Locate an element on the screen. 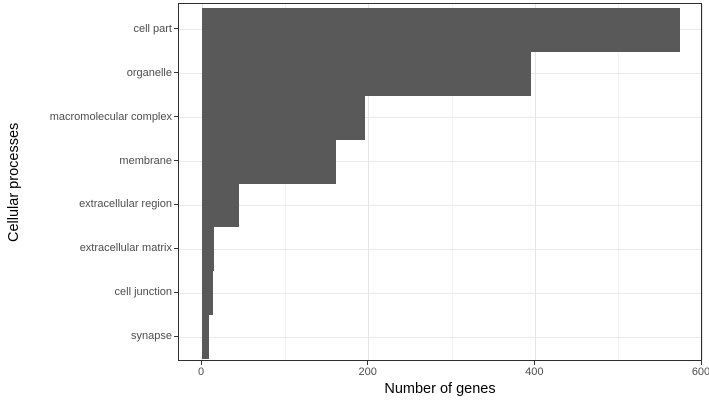 The width and height of the screenshot is (709, 405). y-tick-label-extracellular-matrix: extracellular matrix is located at coordinates (125, 248).